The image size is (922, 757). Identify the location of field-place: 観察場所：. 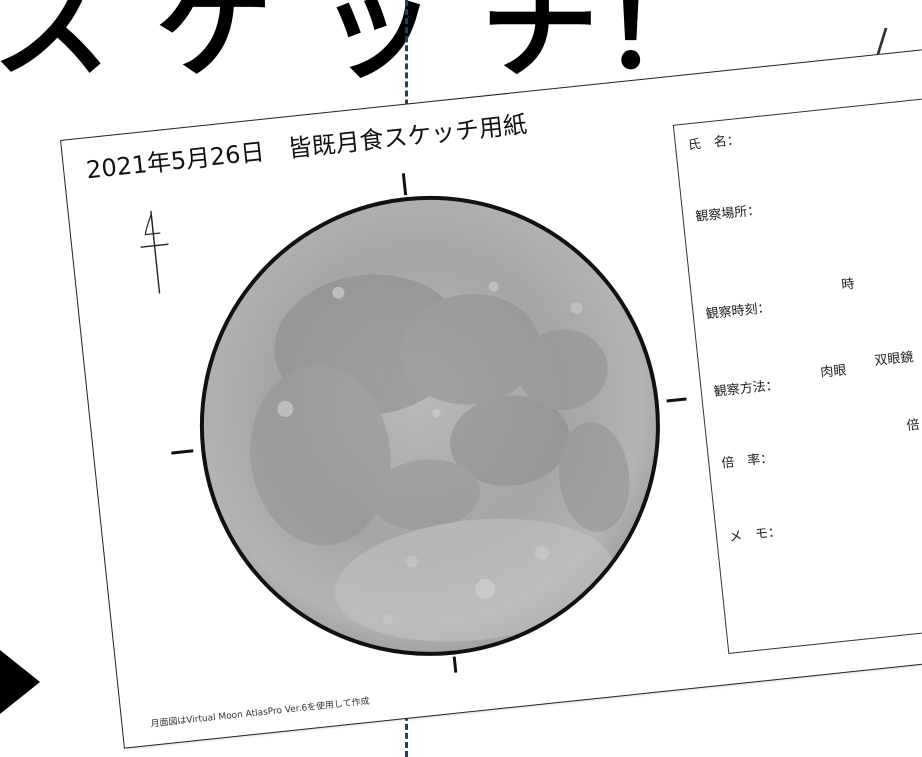
(742, 210).